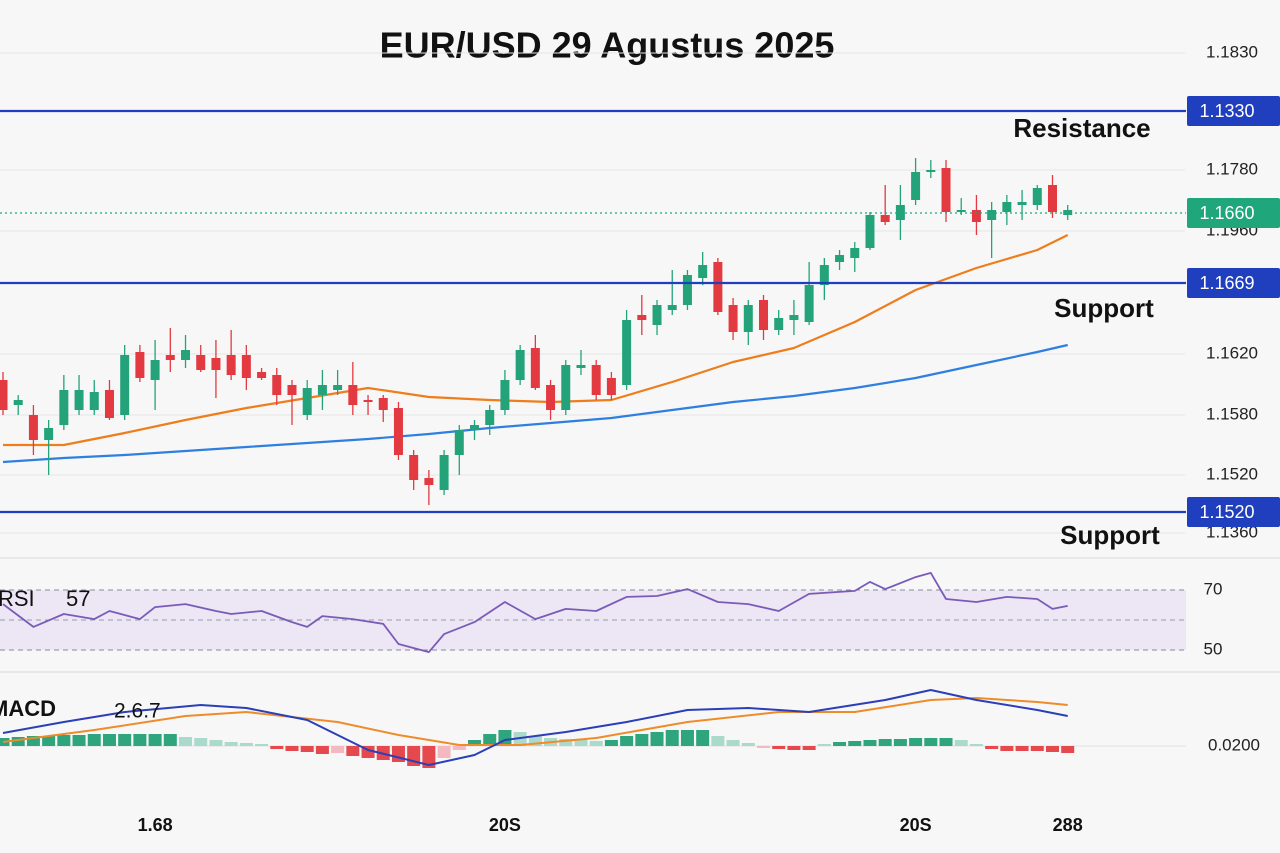  What do you see at coordinates (1234, 744) in the screenshot?
I see `macd-tick-label: 0.0200` at bounding box center [1234, 744].